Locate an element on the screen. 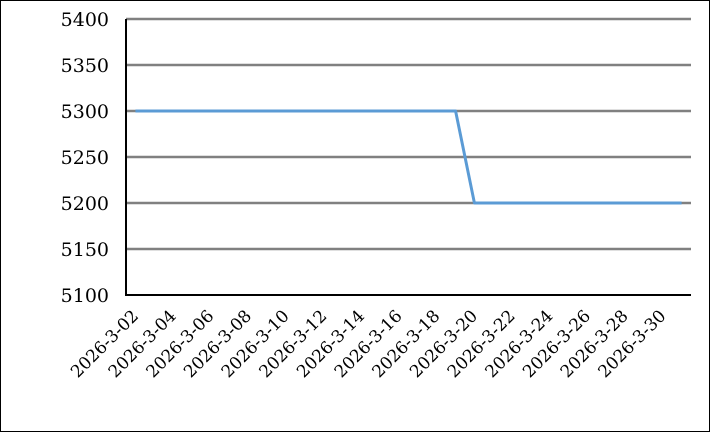  y-tick-label: 5100 is located at coordinates (85, 296).